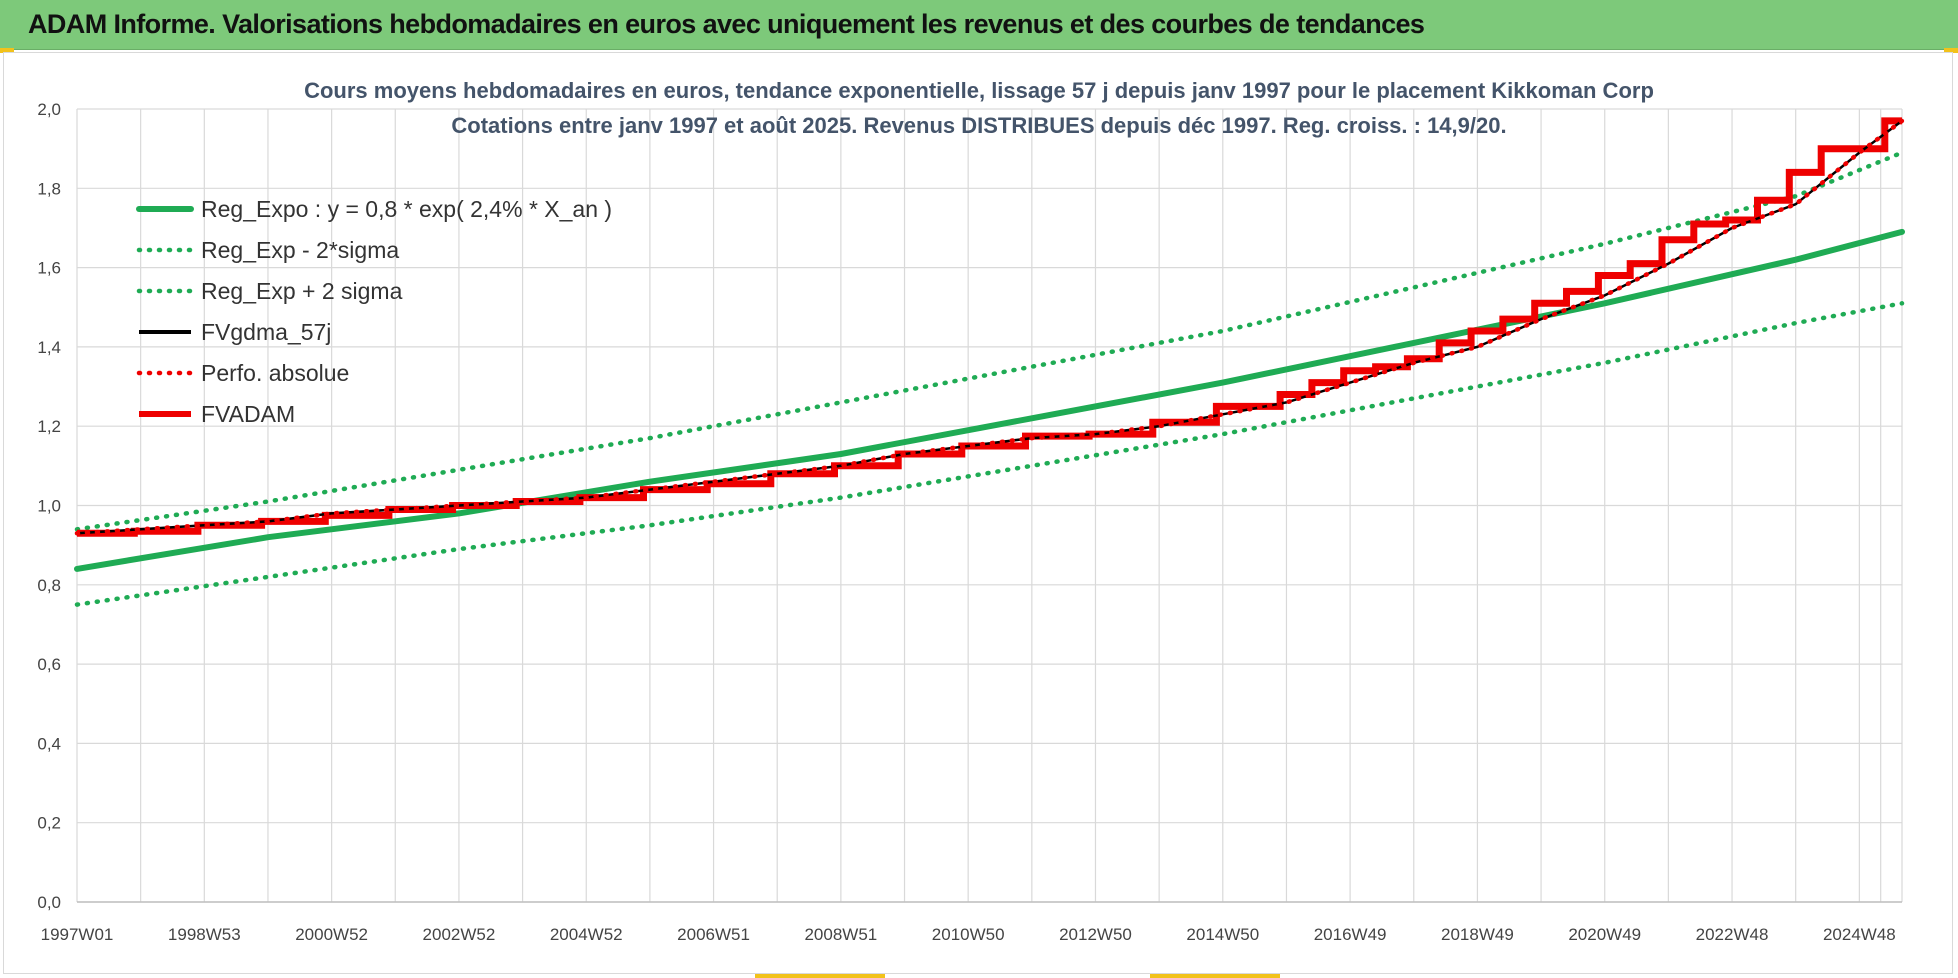 This screenshot has height=978, width=1958. Describe the element at coordinates (248, 414) in the screenshot. I see `legend-label: FVADAM` at that location.